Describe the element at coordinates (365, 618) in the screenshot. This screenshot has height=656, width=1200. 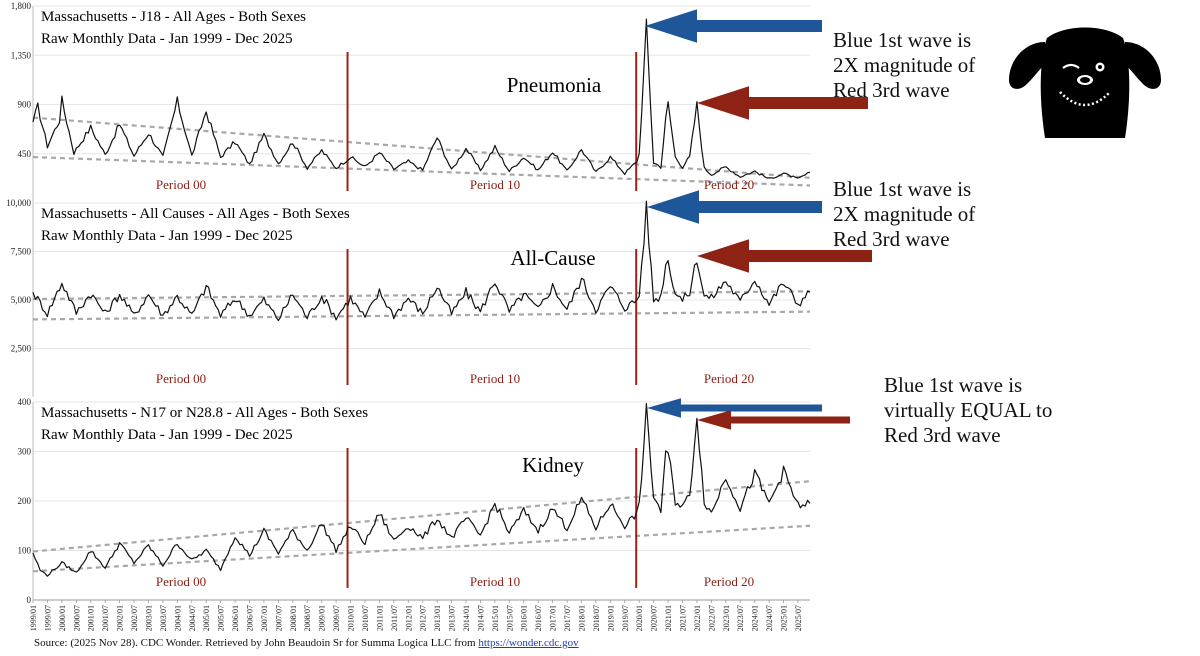
I see `x-tick-label: 2010/07` at that location.